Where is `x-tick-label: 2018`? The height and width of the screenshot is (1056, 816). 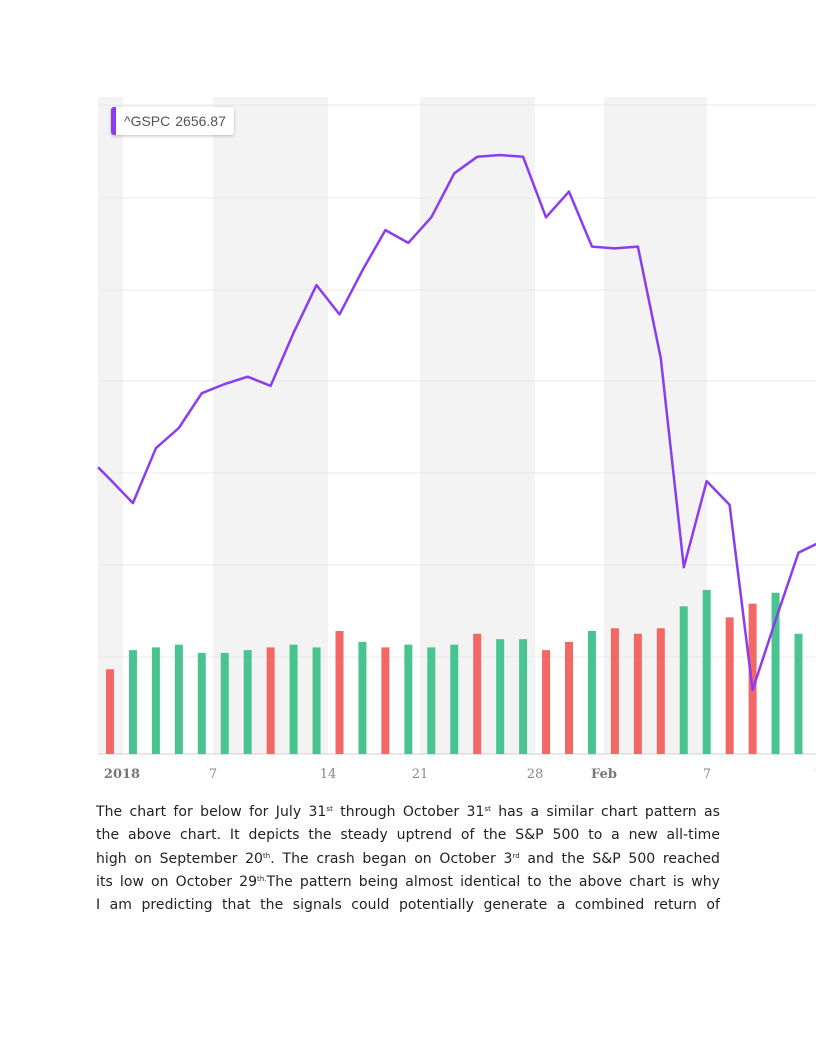
x-tick-label: 2018 is located at coordinates (122, 774).